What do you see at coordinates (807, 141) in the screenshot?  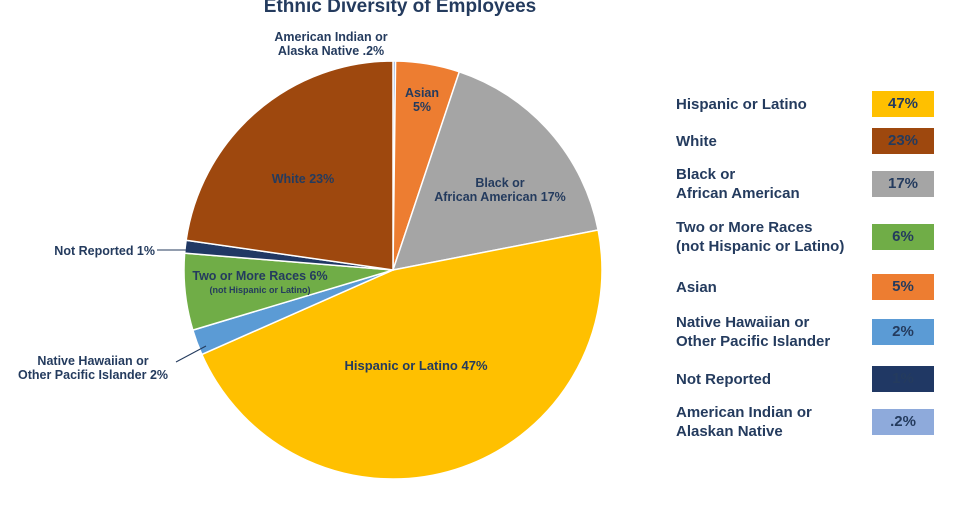 I see `legend-row-white: White 23%` at bounding box center [807, 141].